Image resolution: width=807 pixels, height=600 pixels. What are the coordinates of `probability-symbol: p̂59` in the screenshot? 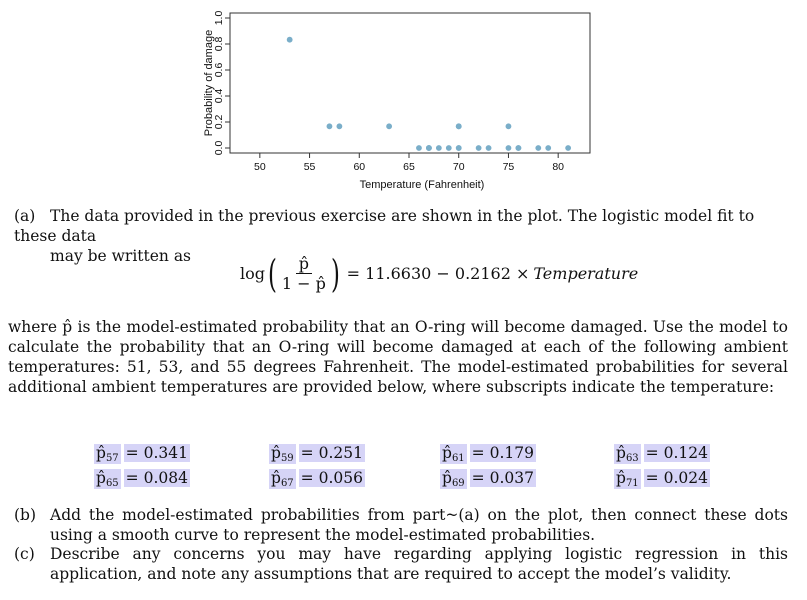 It's located at (282, 454).